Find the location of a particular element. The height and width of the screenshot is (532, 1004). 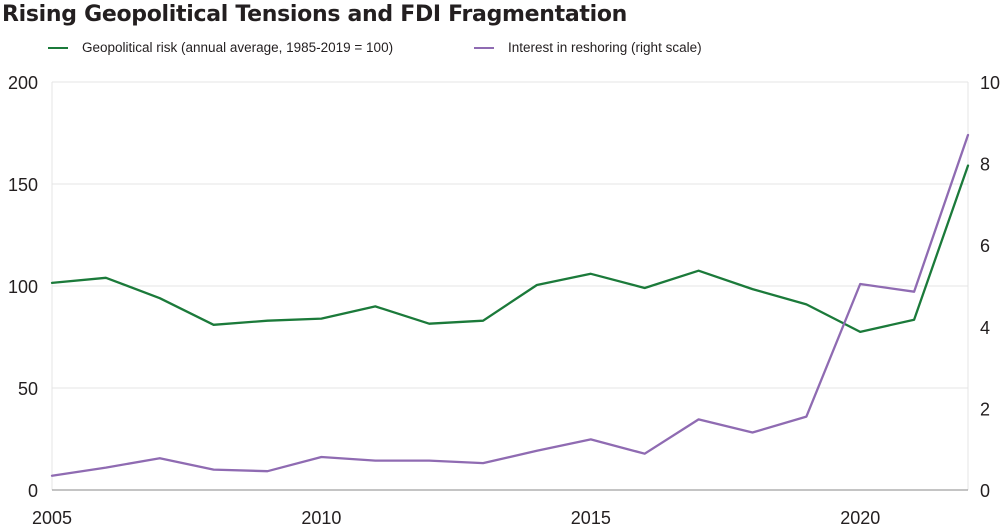

legend-item-reshoring: Interest in reshoring (right scale) is located at coordinates (588, 47).